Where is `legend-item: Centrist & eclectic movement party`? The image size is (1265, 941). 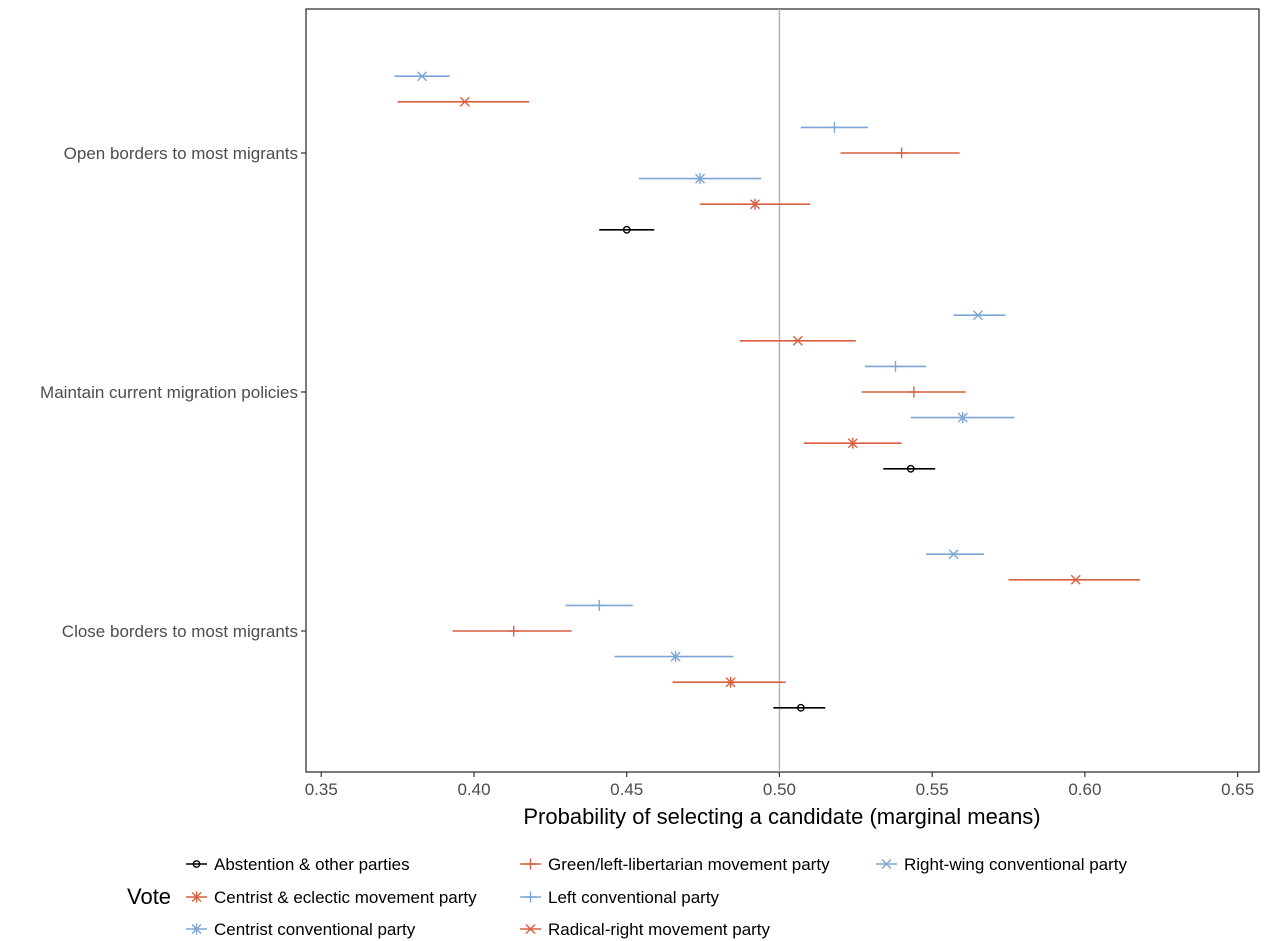
legend-item: Centrist & eclectic movement party is located at coordinates (331, 897).